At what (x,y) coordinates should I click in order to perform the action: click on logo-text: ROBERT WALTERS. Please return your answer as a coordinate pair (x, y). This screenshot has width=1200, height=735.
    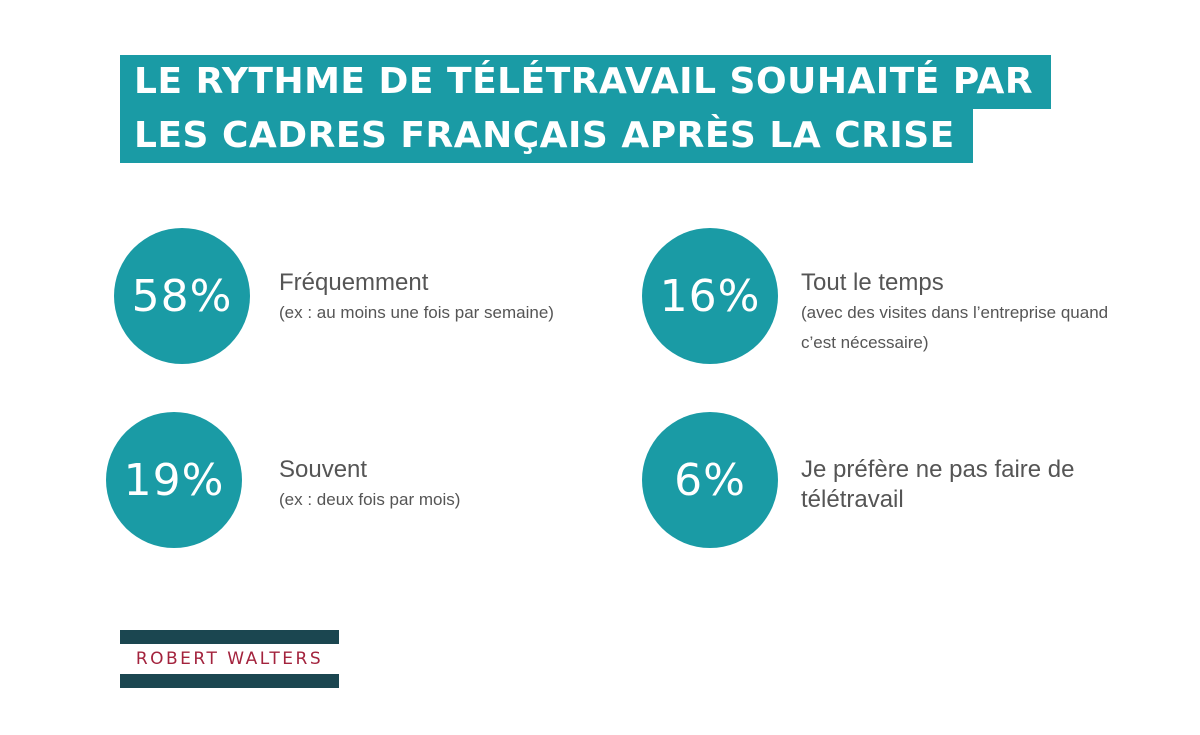
    Looking at the image, I should click on (229, 659).